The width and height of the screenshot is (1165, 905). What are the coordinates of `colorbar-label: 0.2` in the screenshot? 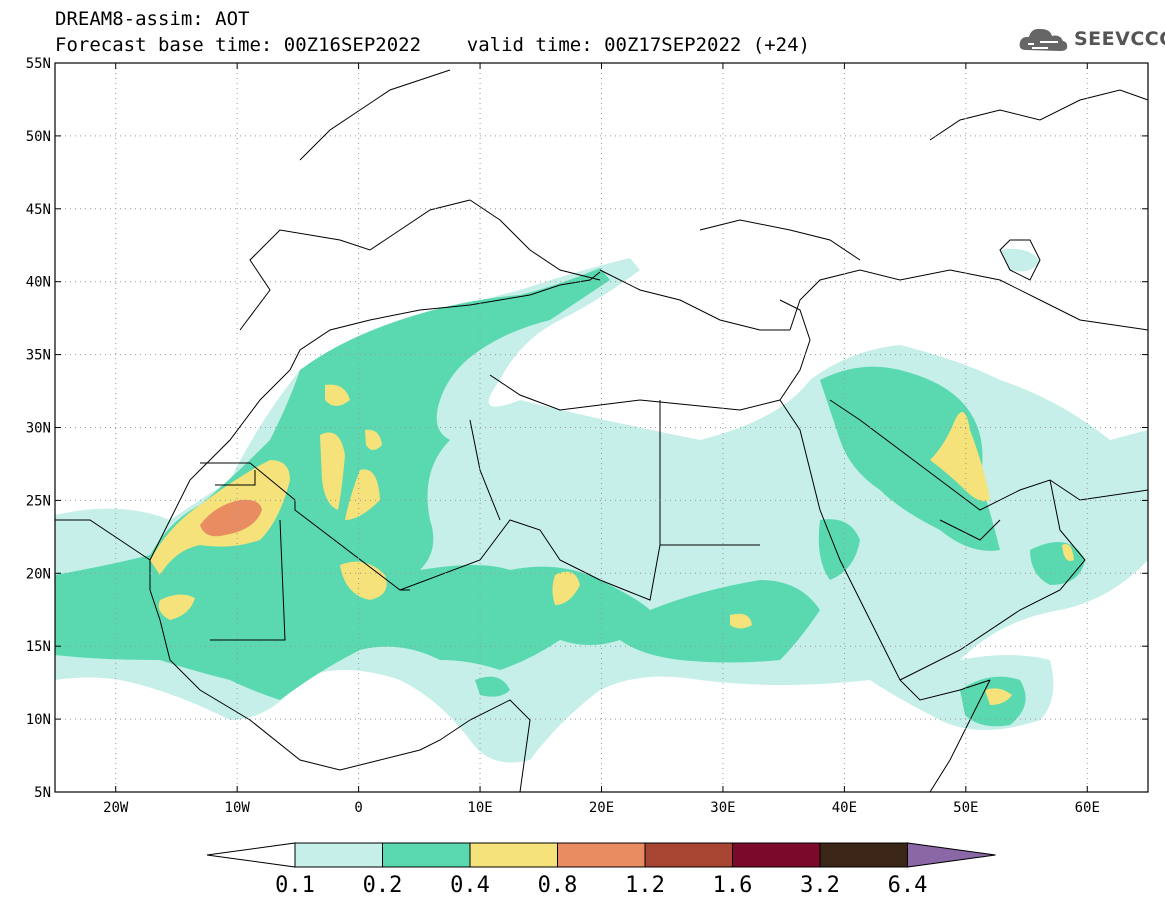 It's located at (383, 885).